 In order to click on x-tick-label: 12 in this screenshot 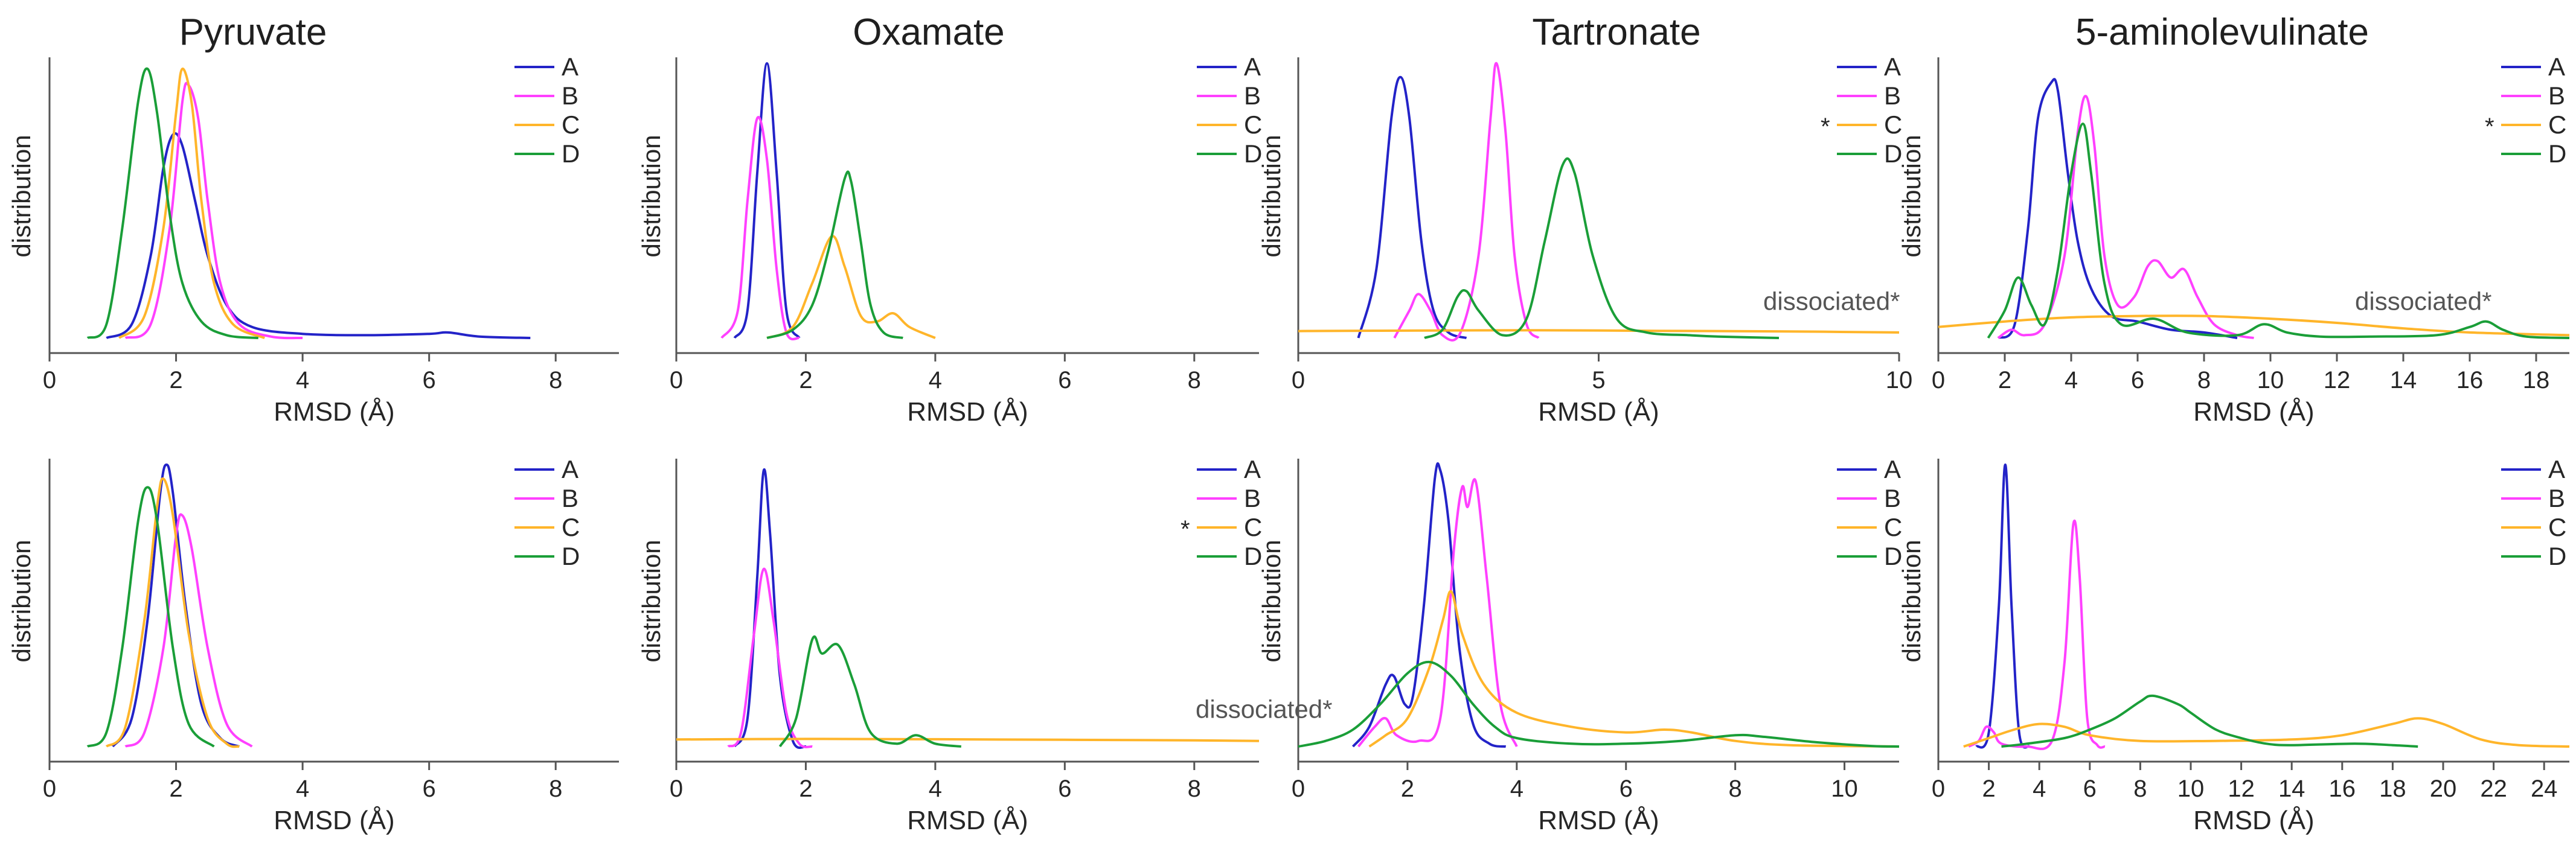, I will do `click(2337, 380)`.